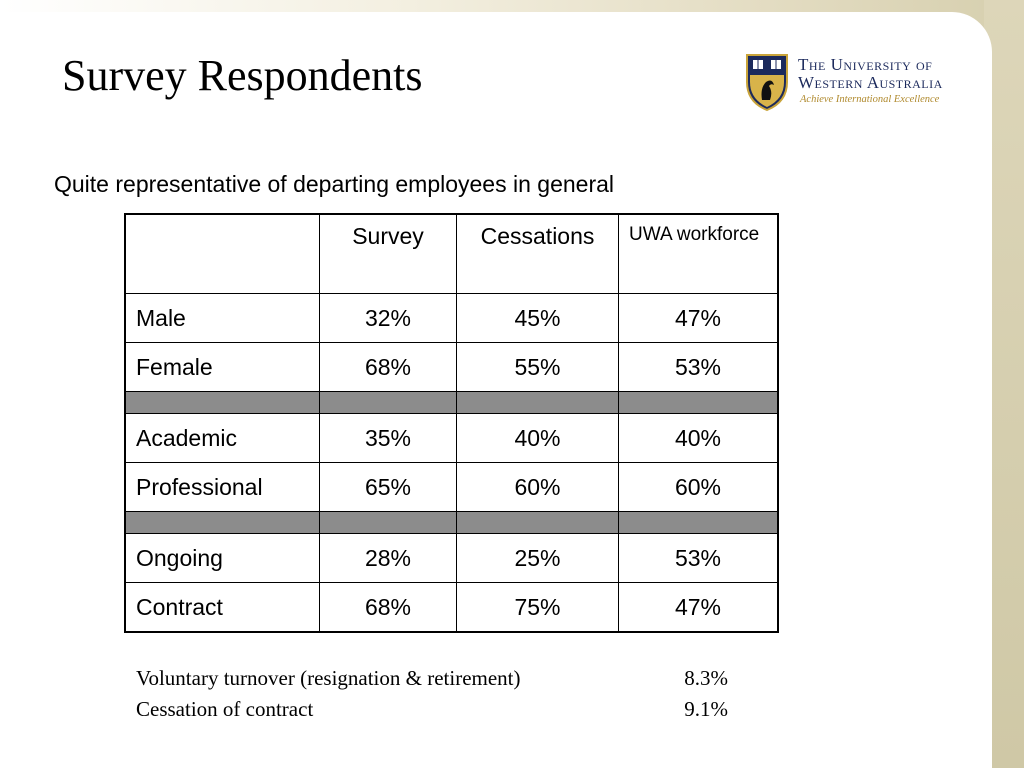 This screenshot has width=1024, height=768. I want to click on cell-workforce: 40%, so click(698, 438).